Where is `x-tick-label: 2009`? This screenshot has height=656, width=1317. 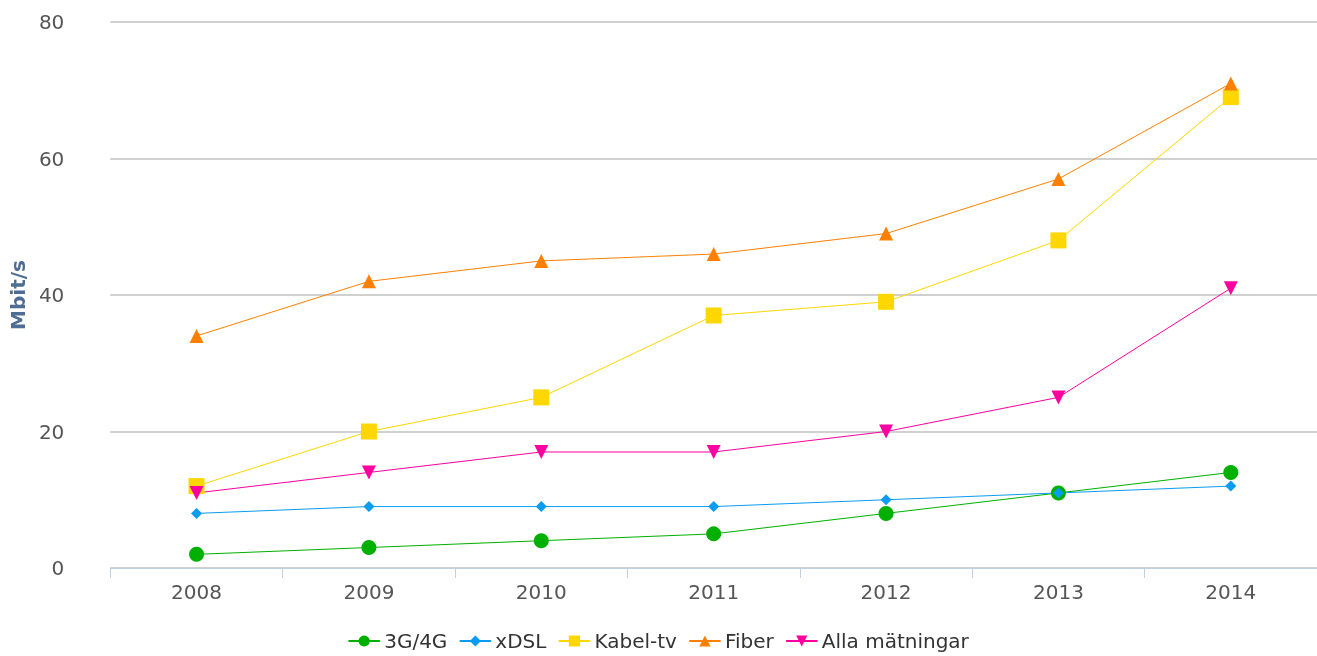
x-tick-label: 2009 is located at coordinates (369, 592).